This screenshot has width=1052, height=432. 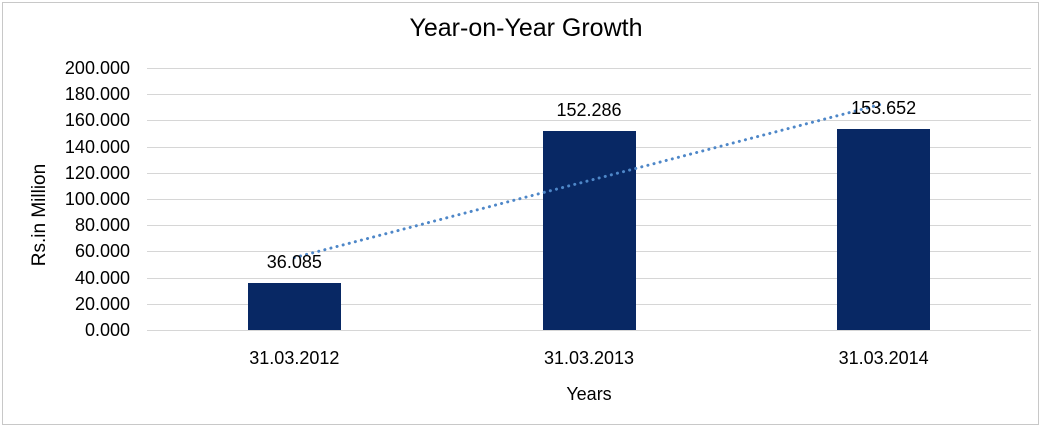 What do you see at coordinates (102, 225) in the screenshot?
I see `y-tick-label: 80.000` at bounding box center [102, 225].